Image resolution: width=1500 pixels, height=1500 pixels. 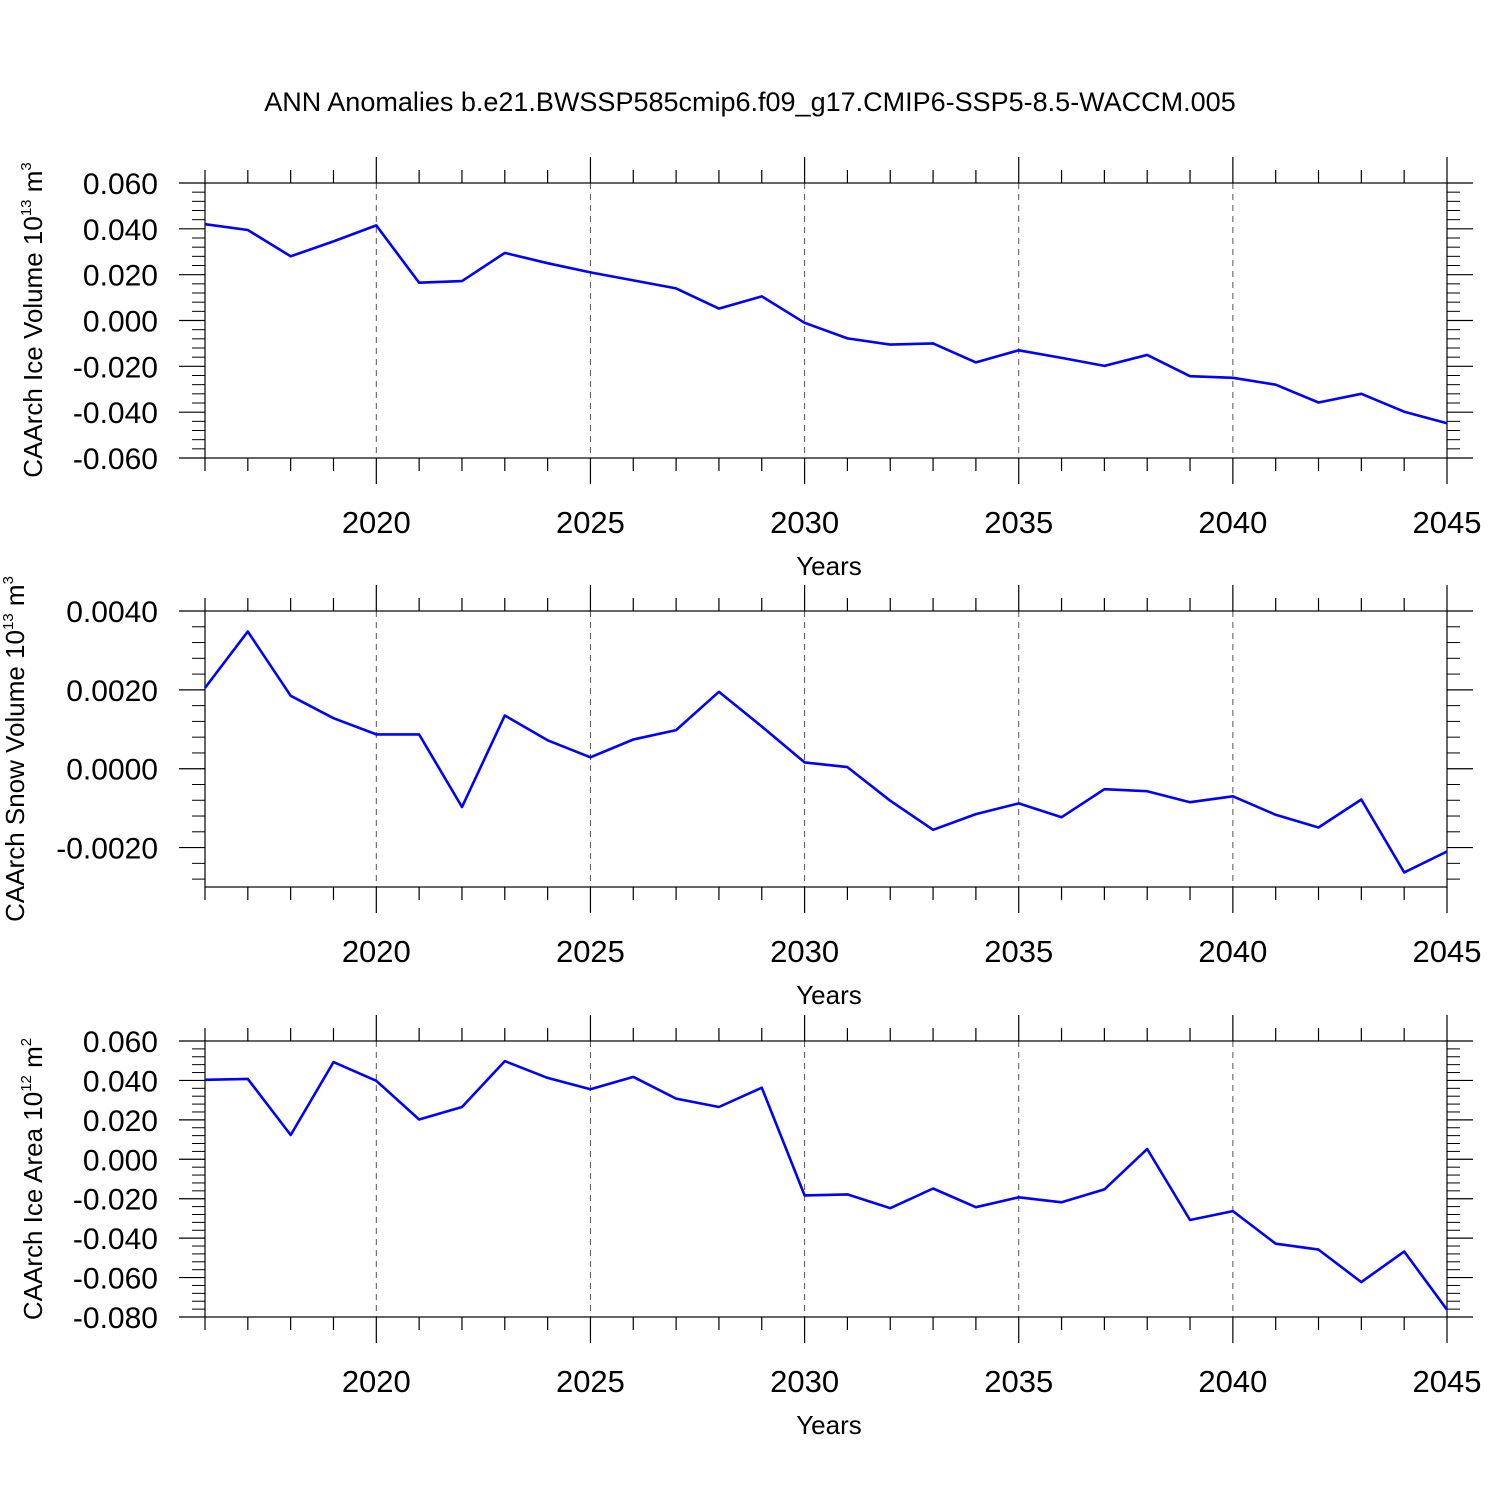 What do you see at coordinates (120, 1081) in the screenshot?
I see `y-tick-label: 0.040` at bounding box center [120, 1081].